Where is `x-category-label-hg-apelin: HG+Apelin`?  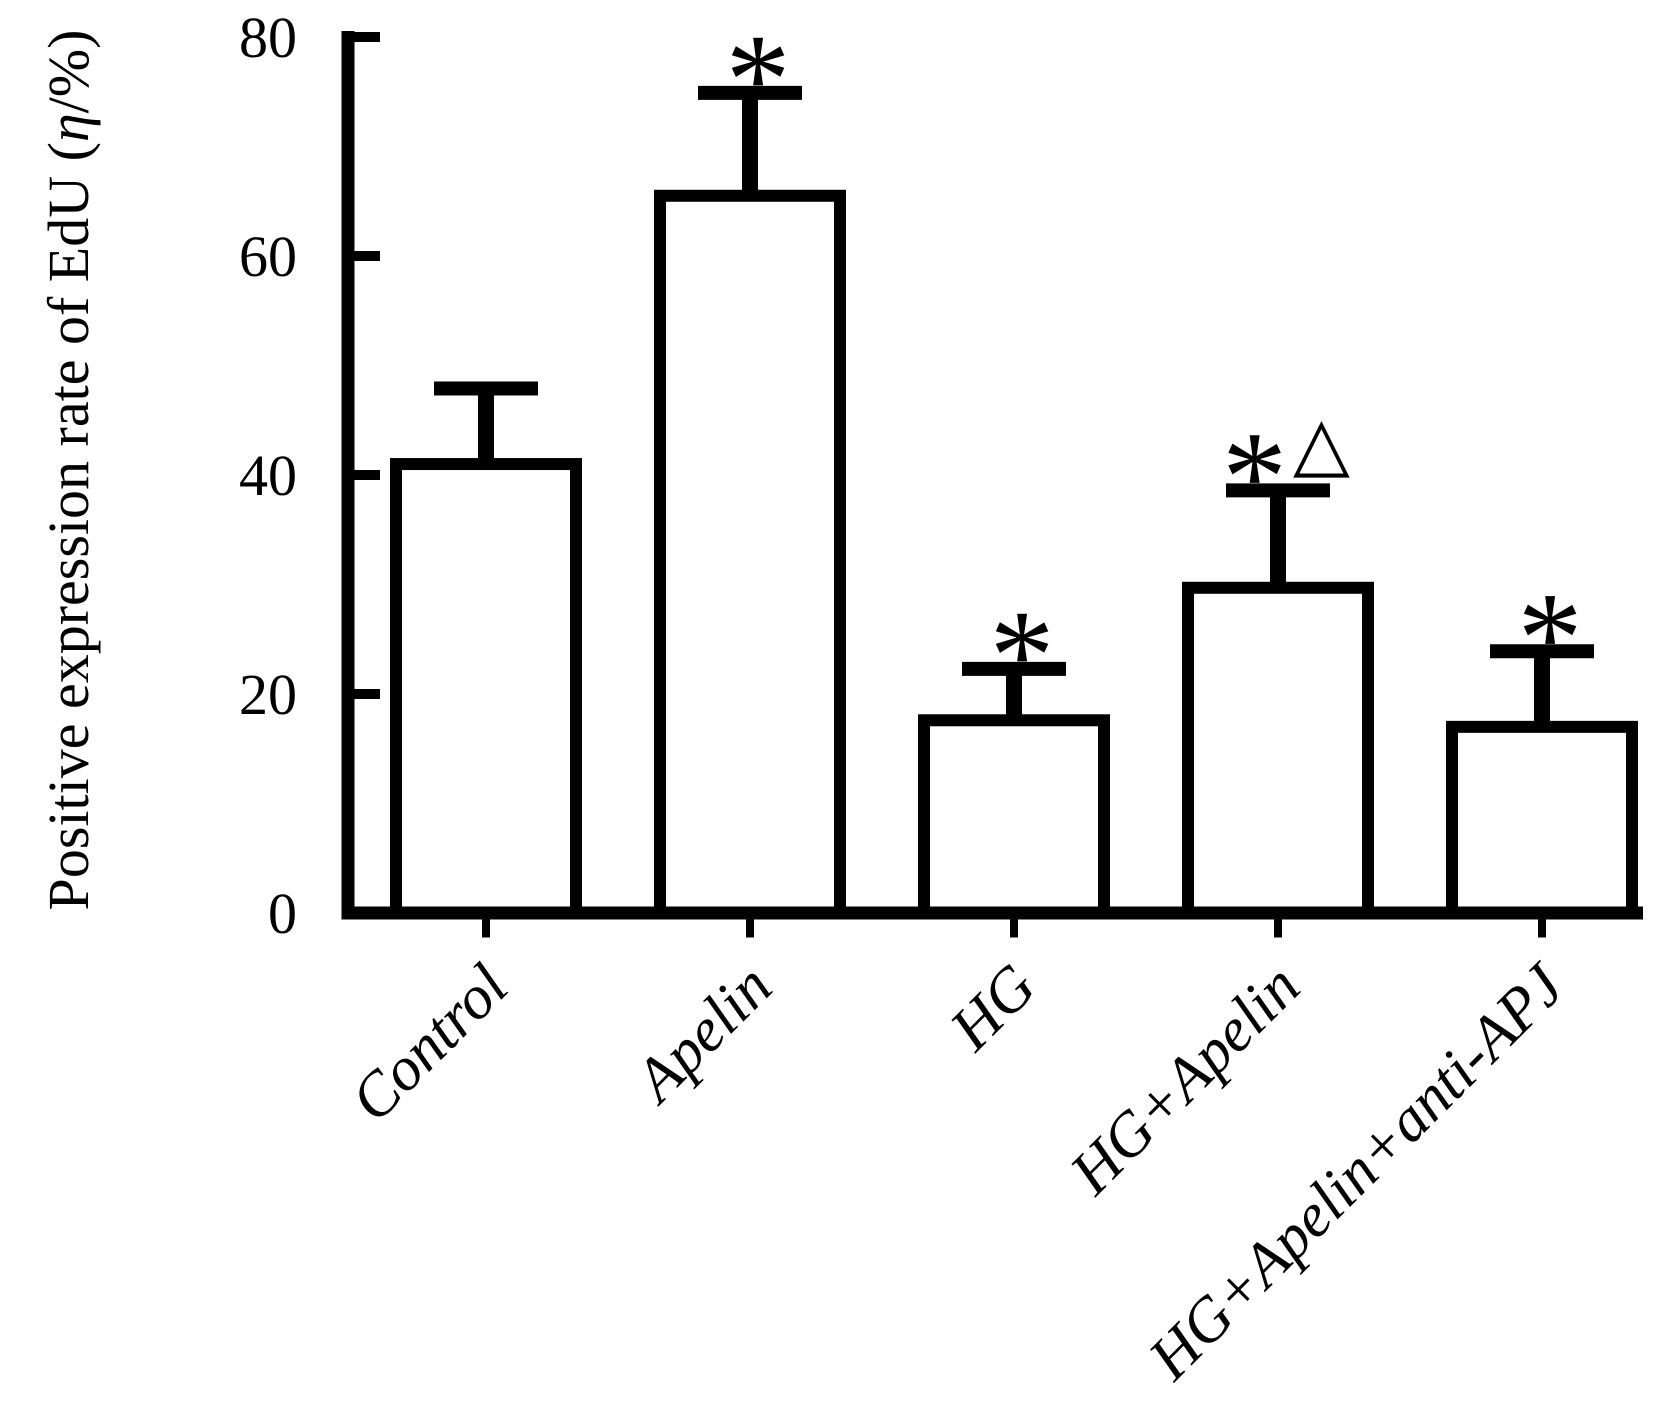 x-category-label-hg-apelin: HG+Apelin is located at coordinates (1185, 1080).